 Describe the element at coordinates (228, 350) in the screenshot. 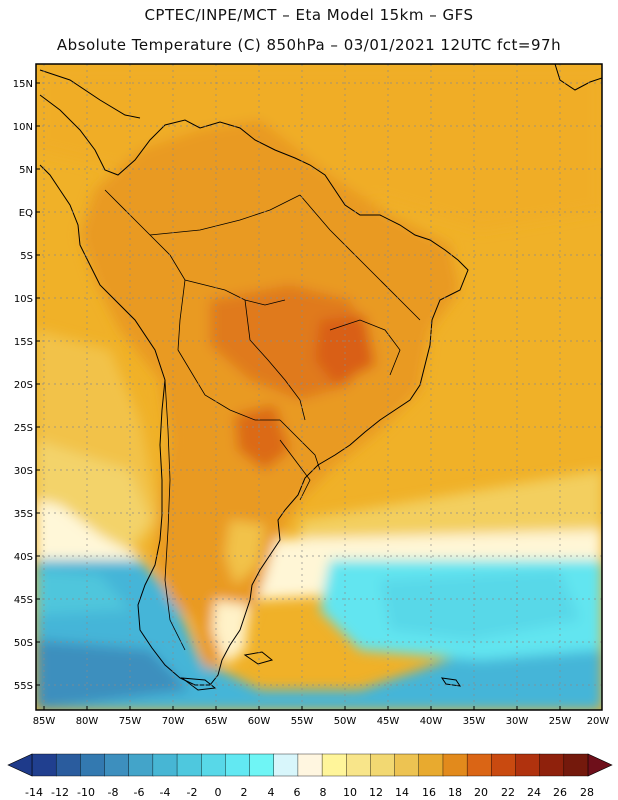

I see `border-bolivia` at that location.